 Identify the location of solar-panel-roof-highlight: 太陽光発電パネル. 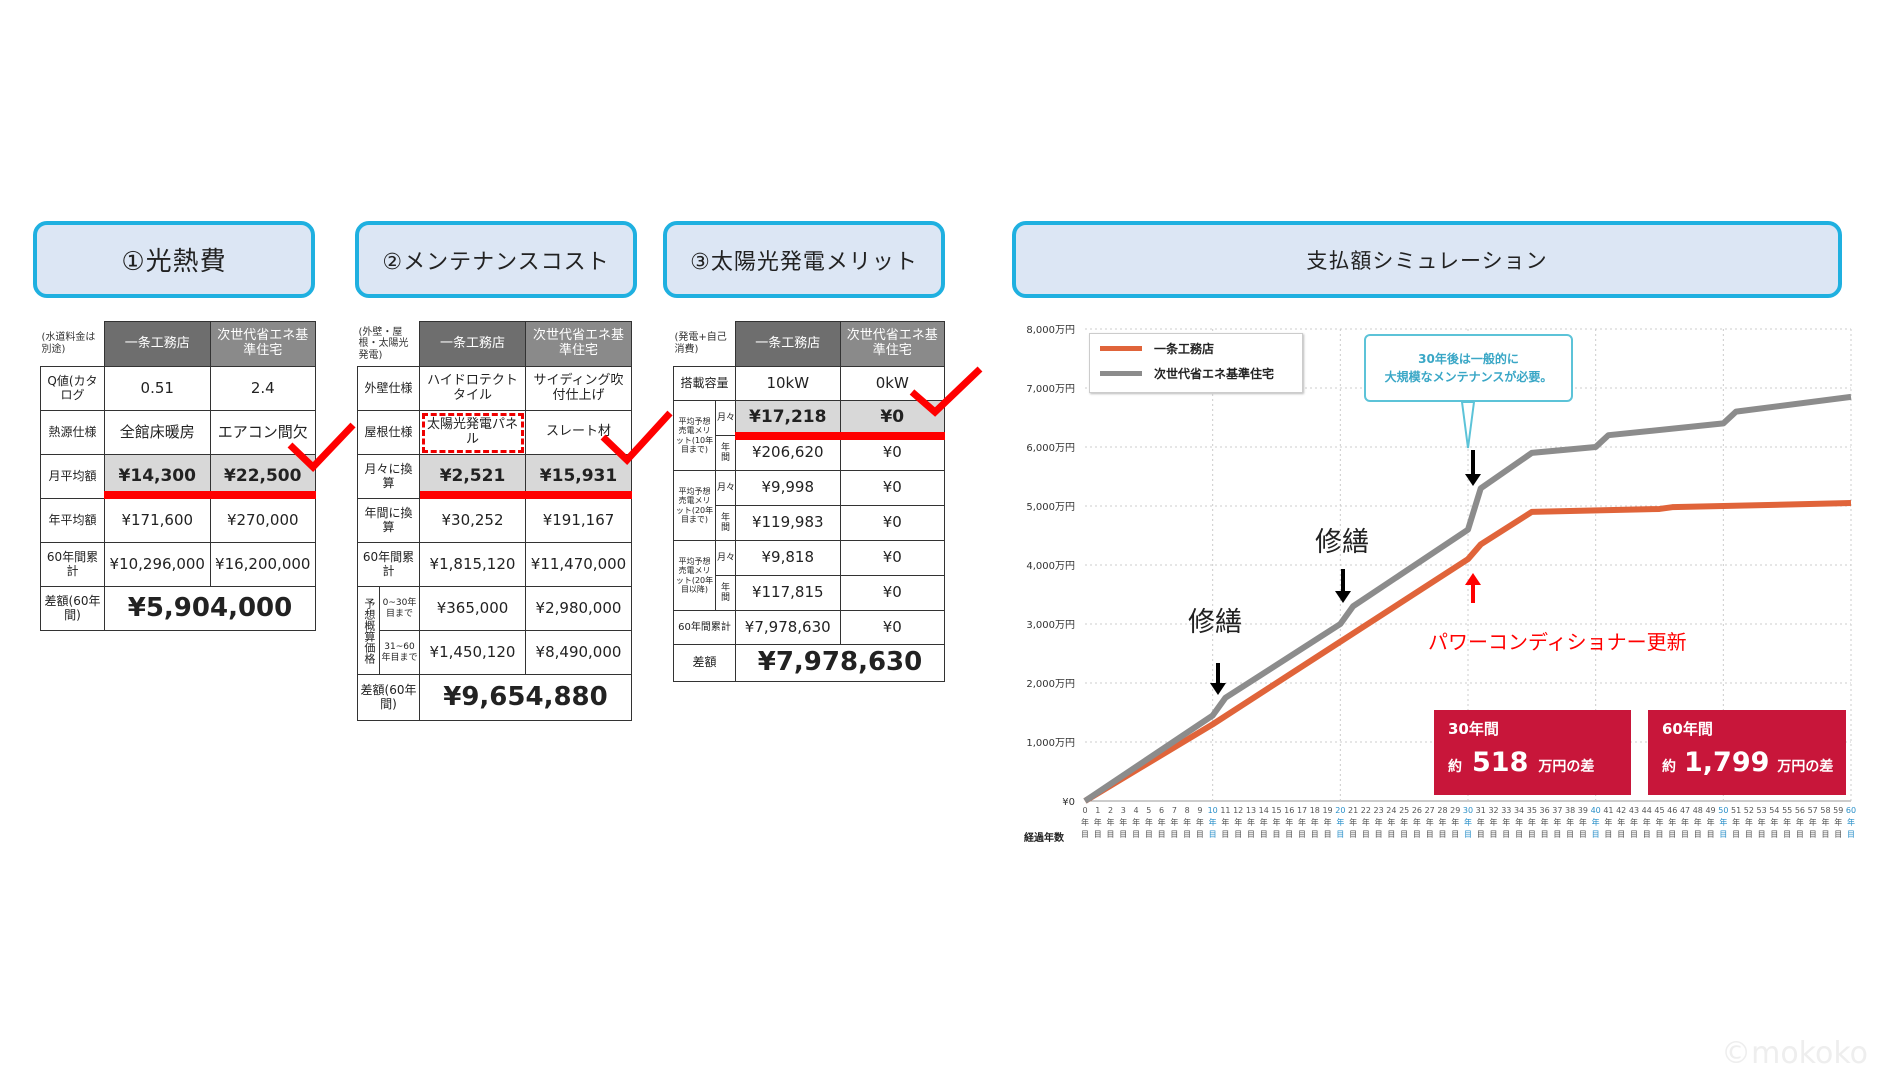
(472, 432).